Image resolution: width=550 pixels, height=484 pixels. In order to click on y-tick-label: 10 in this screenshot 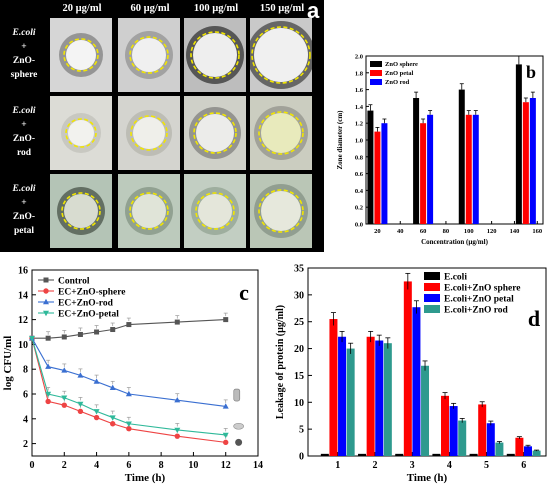, I will do `click(299, 403)`.